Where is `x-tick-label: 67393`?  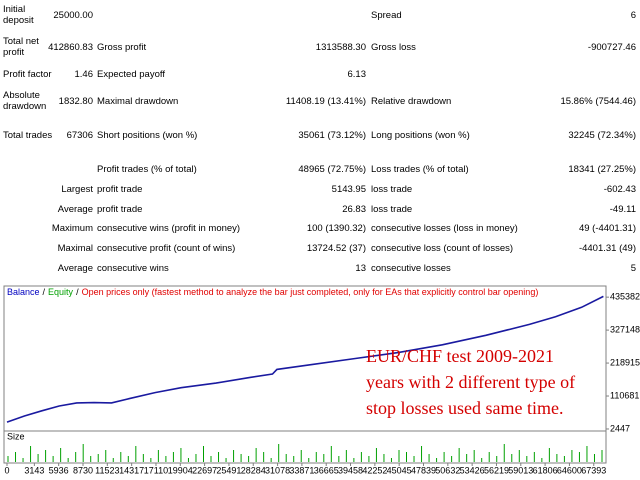
x-tick-label: 67393 is located at coordinates (593, 470).